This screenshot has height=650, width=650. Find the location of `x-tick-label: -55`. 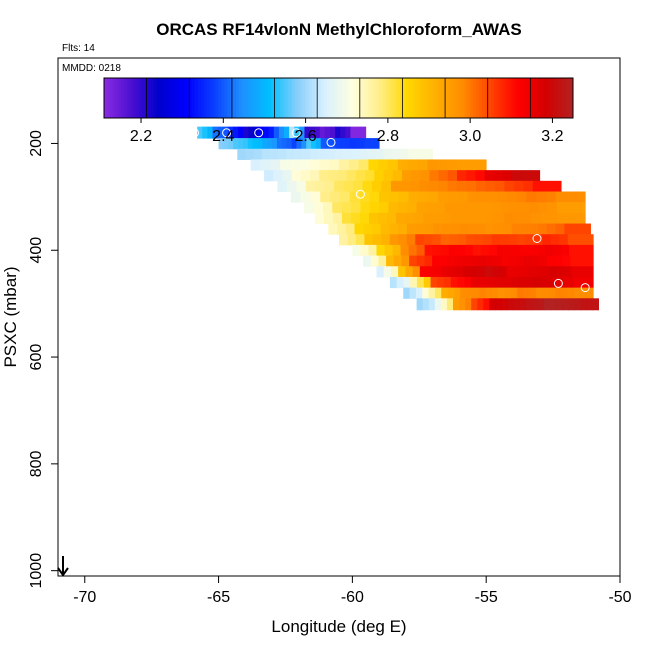

x-tick-label: -55 is located at coordinates (486, 597).